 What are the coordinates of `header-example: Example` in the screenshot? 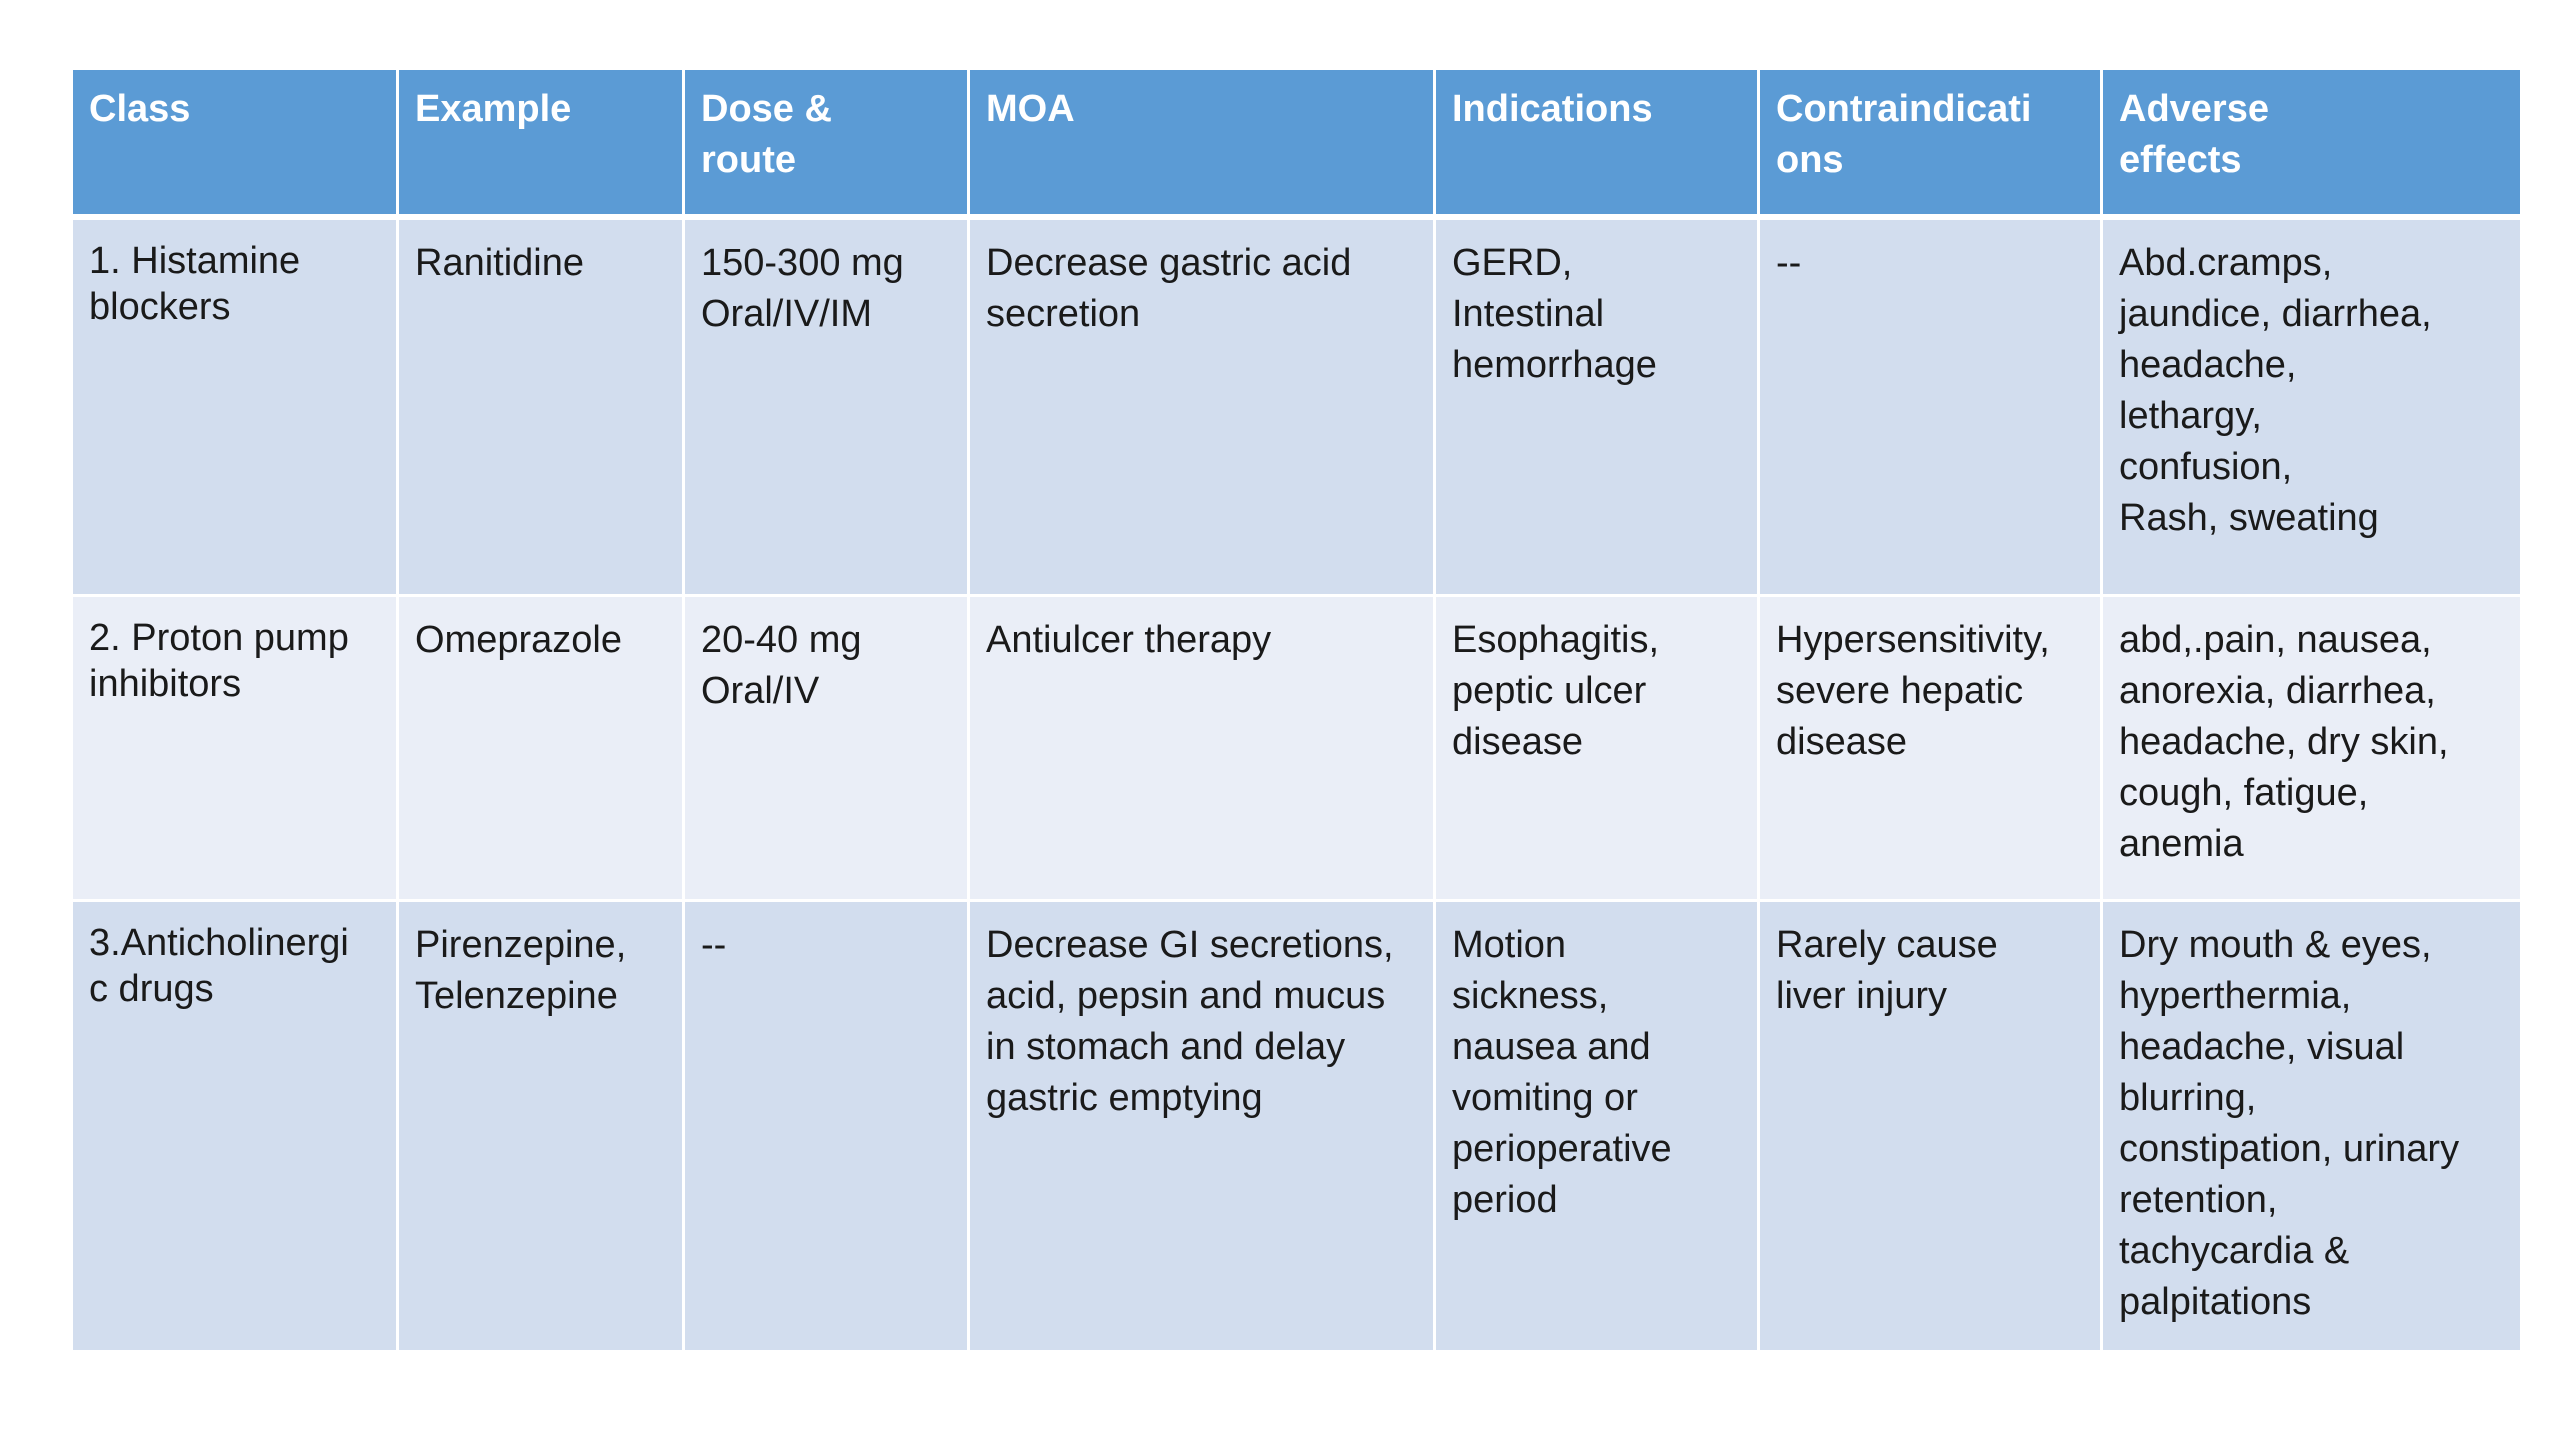 It's located at (540, 143).